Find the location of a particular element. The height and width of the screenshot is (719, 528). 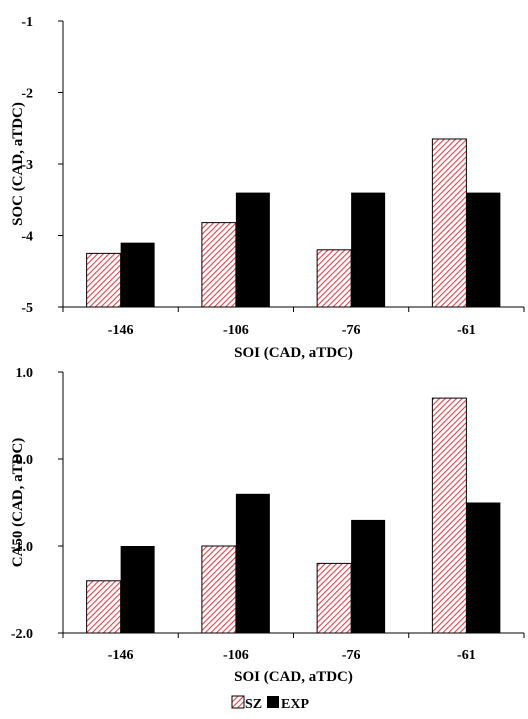

y-tick-label: -4 is located at coordinates (27, 237).